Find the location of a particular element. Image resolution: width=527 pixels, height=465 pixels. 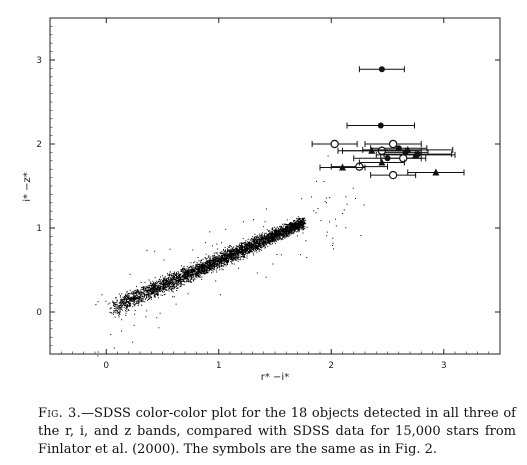

y-tick-label: 2 is located at coordinates (39, 145).